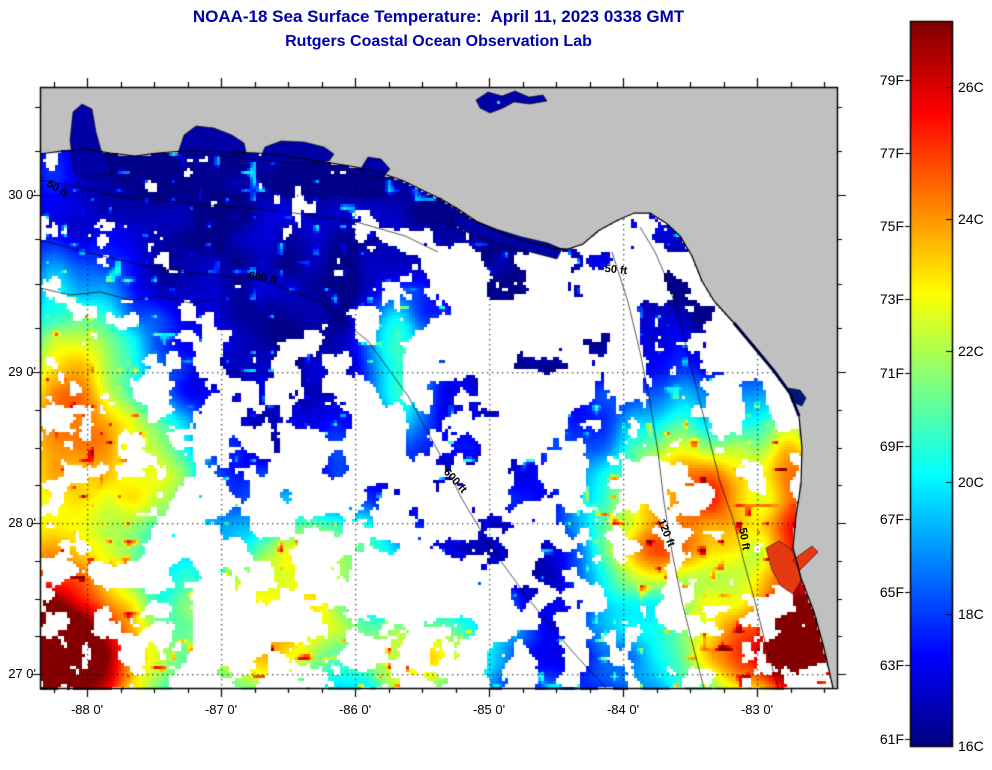  What do you see at coordinates (891, 299) in the screenshot?
I see `colorbar-fahrenheit-label: 73F` at bounding box center [891, 299].